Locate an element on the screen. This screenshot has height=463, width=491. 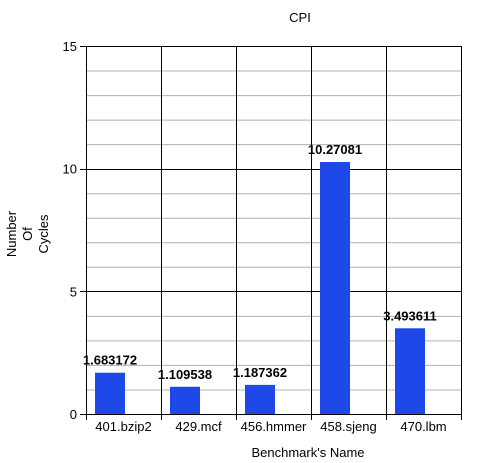
y-axis-label: Number Of Cycles is located at coordinates (27, 233).